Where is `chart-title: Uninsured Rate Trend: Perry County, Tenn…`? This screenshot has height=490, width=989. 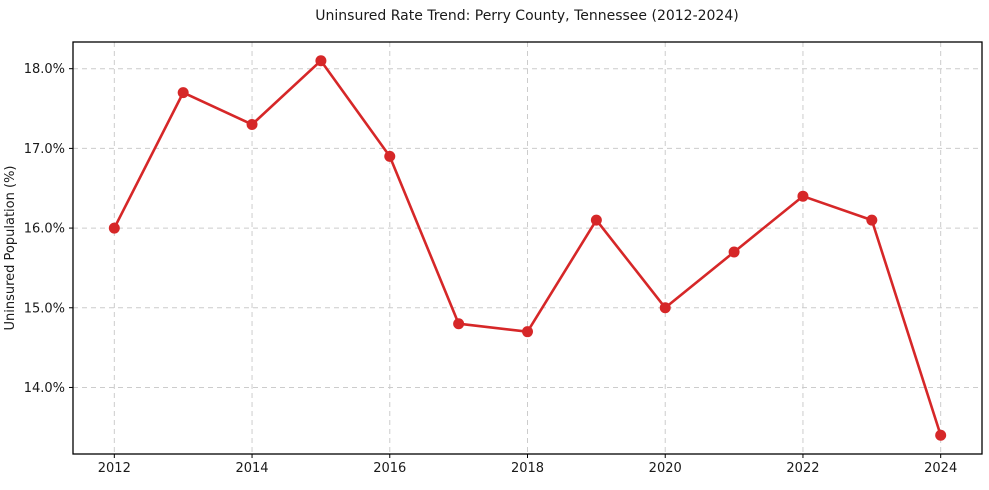 chart-title: Uninsured Rate Trend: Perry County, Tenn… is located at coordinates (526, 16).